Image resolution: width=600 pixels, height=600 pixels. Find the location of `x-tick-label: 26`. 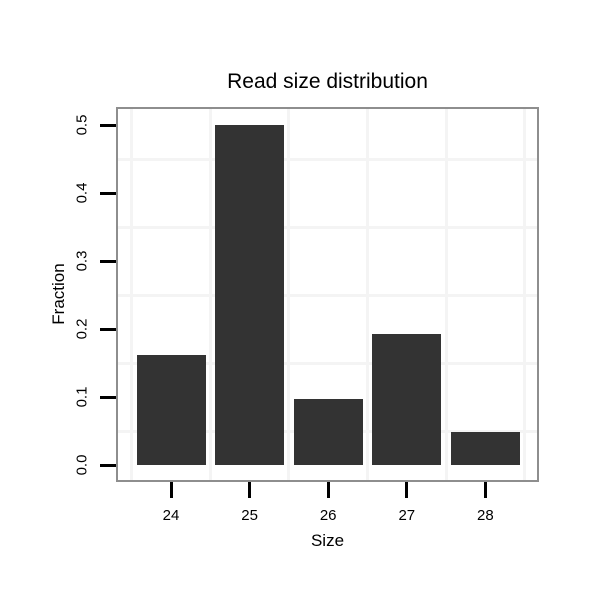

x-tick-label: 26 is located at coordinates (328, 515).